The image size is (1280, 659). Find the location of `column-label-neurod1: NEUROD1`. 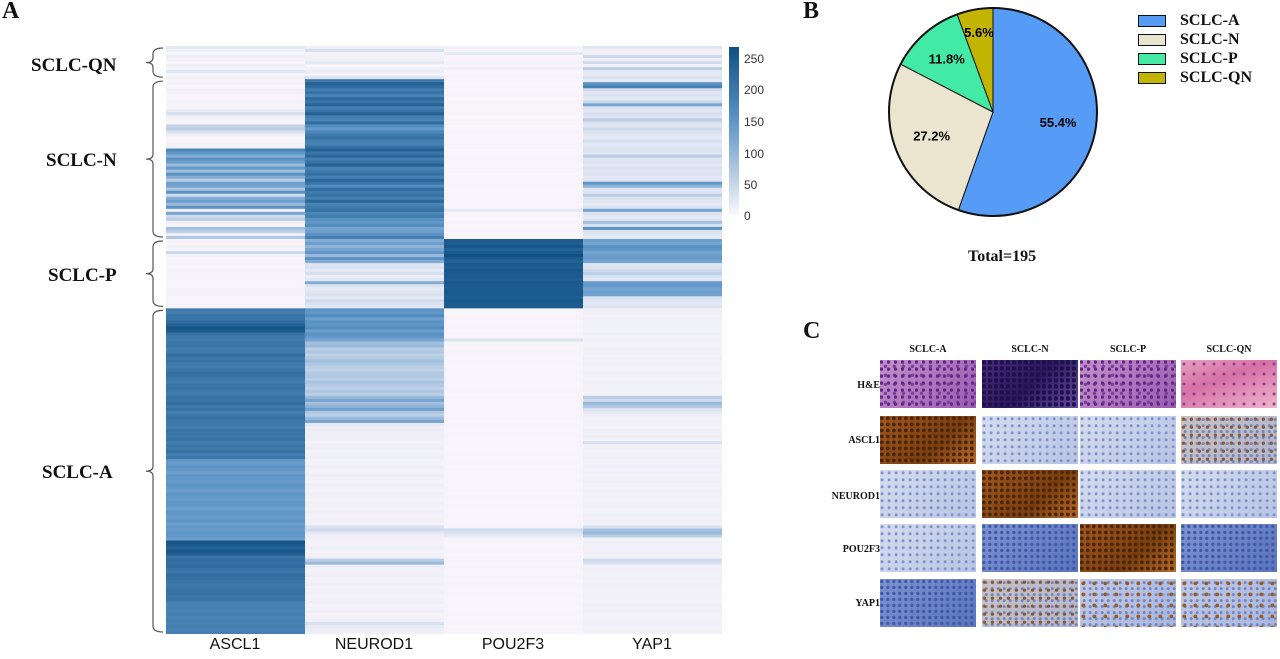

column-label-neurod1: NEUROD1 is located at coordinates (374, 644).